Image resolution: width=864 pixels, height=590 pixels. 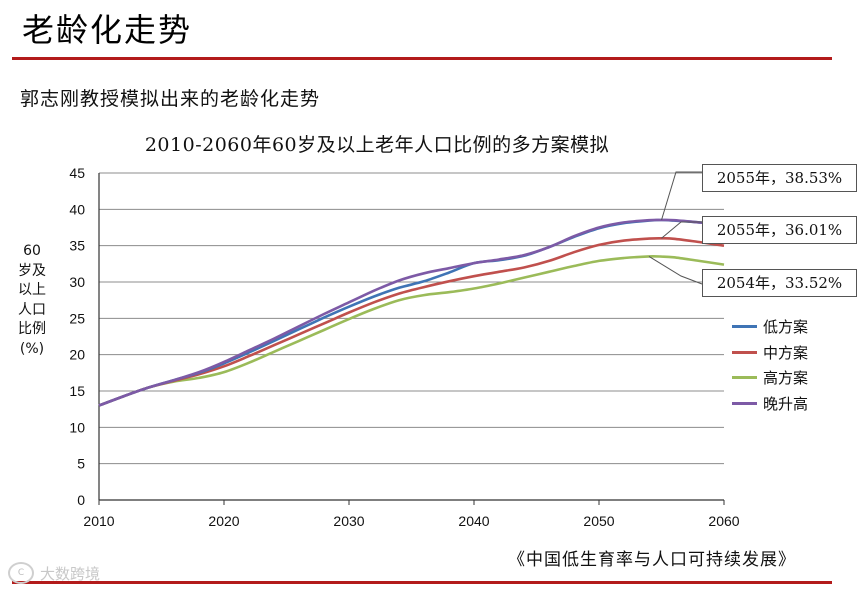 I want to click on y-tick-label: 0, so click(x=81, y=500).